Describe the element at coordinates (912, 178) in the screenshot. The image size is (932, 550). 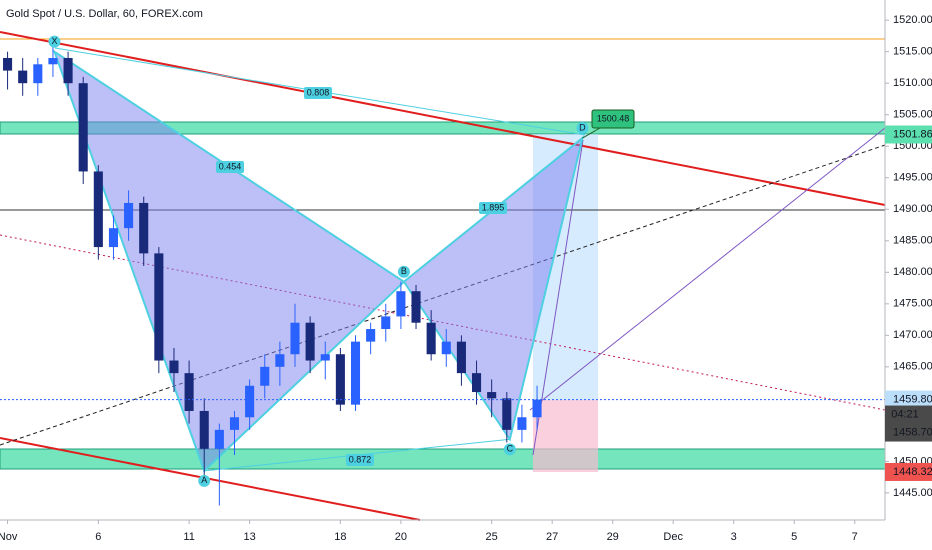
I see `y-tick-label: 1495.00` at that location.